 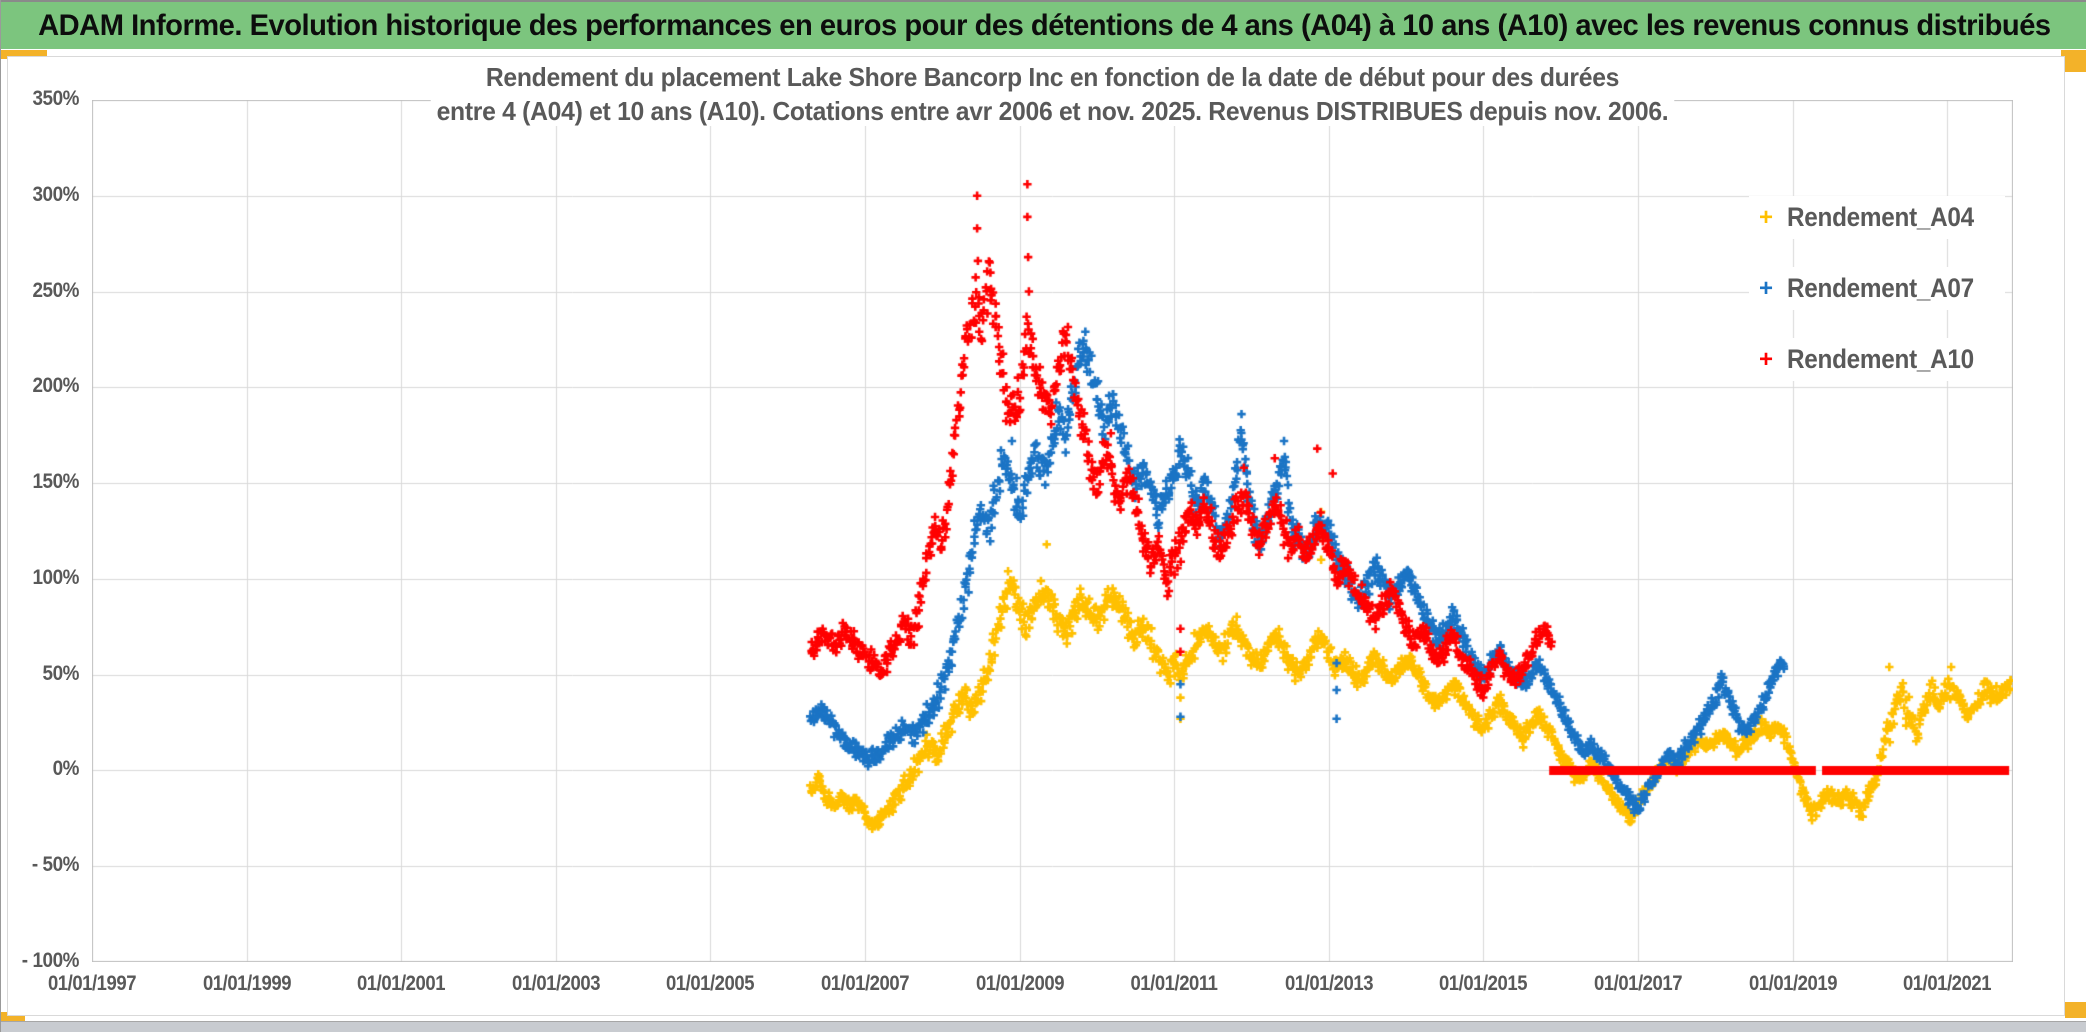 What do you see at coordinates (55, 482) in the screenshot?
I see `y-axis-tick-label: 150%` at bounding box center [55, 482].